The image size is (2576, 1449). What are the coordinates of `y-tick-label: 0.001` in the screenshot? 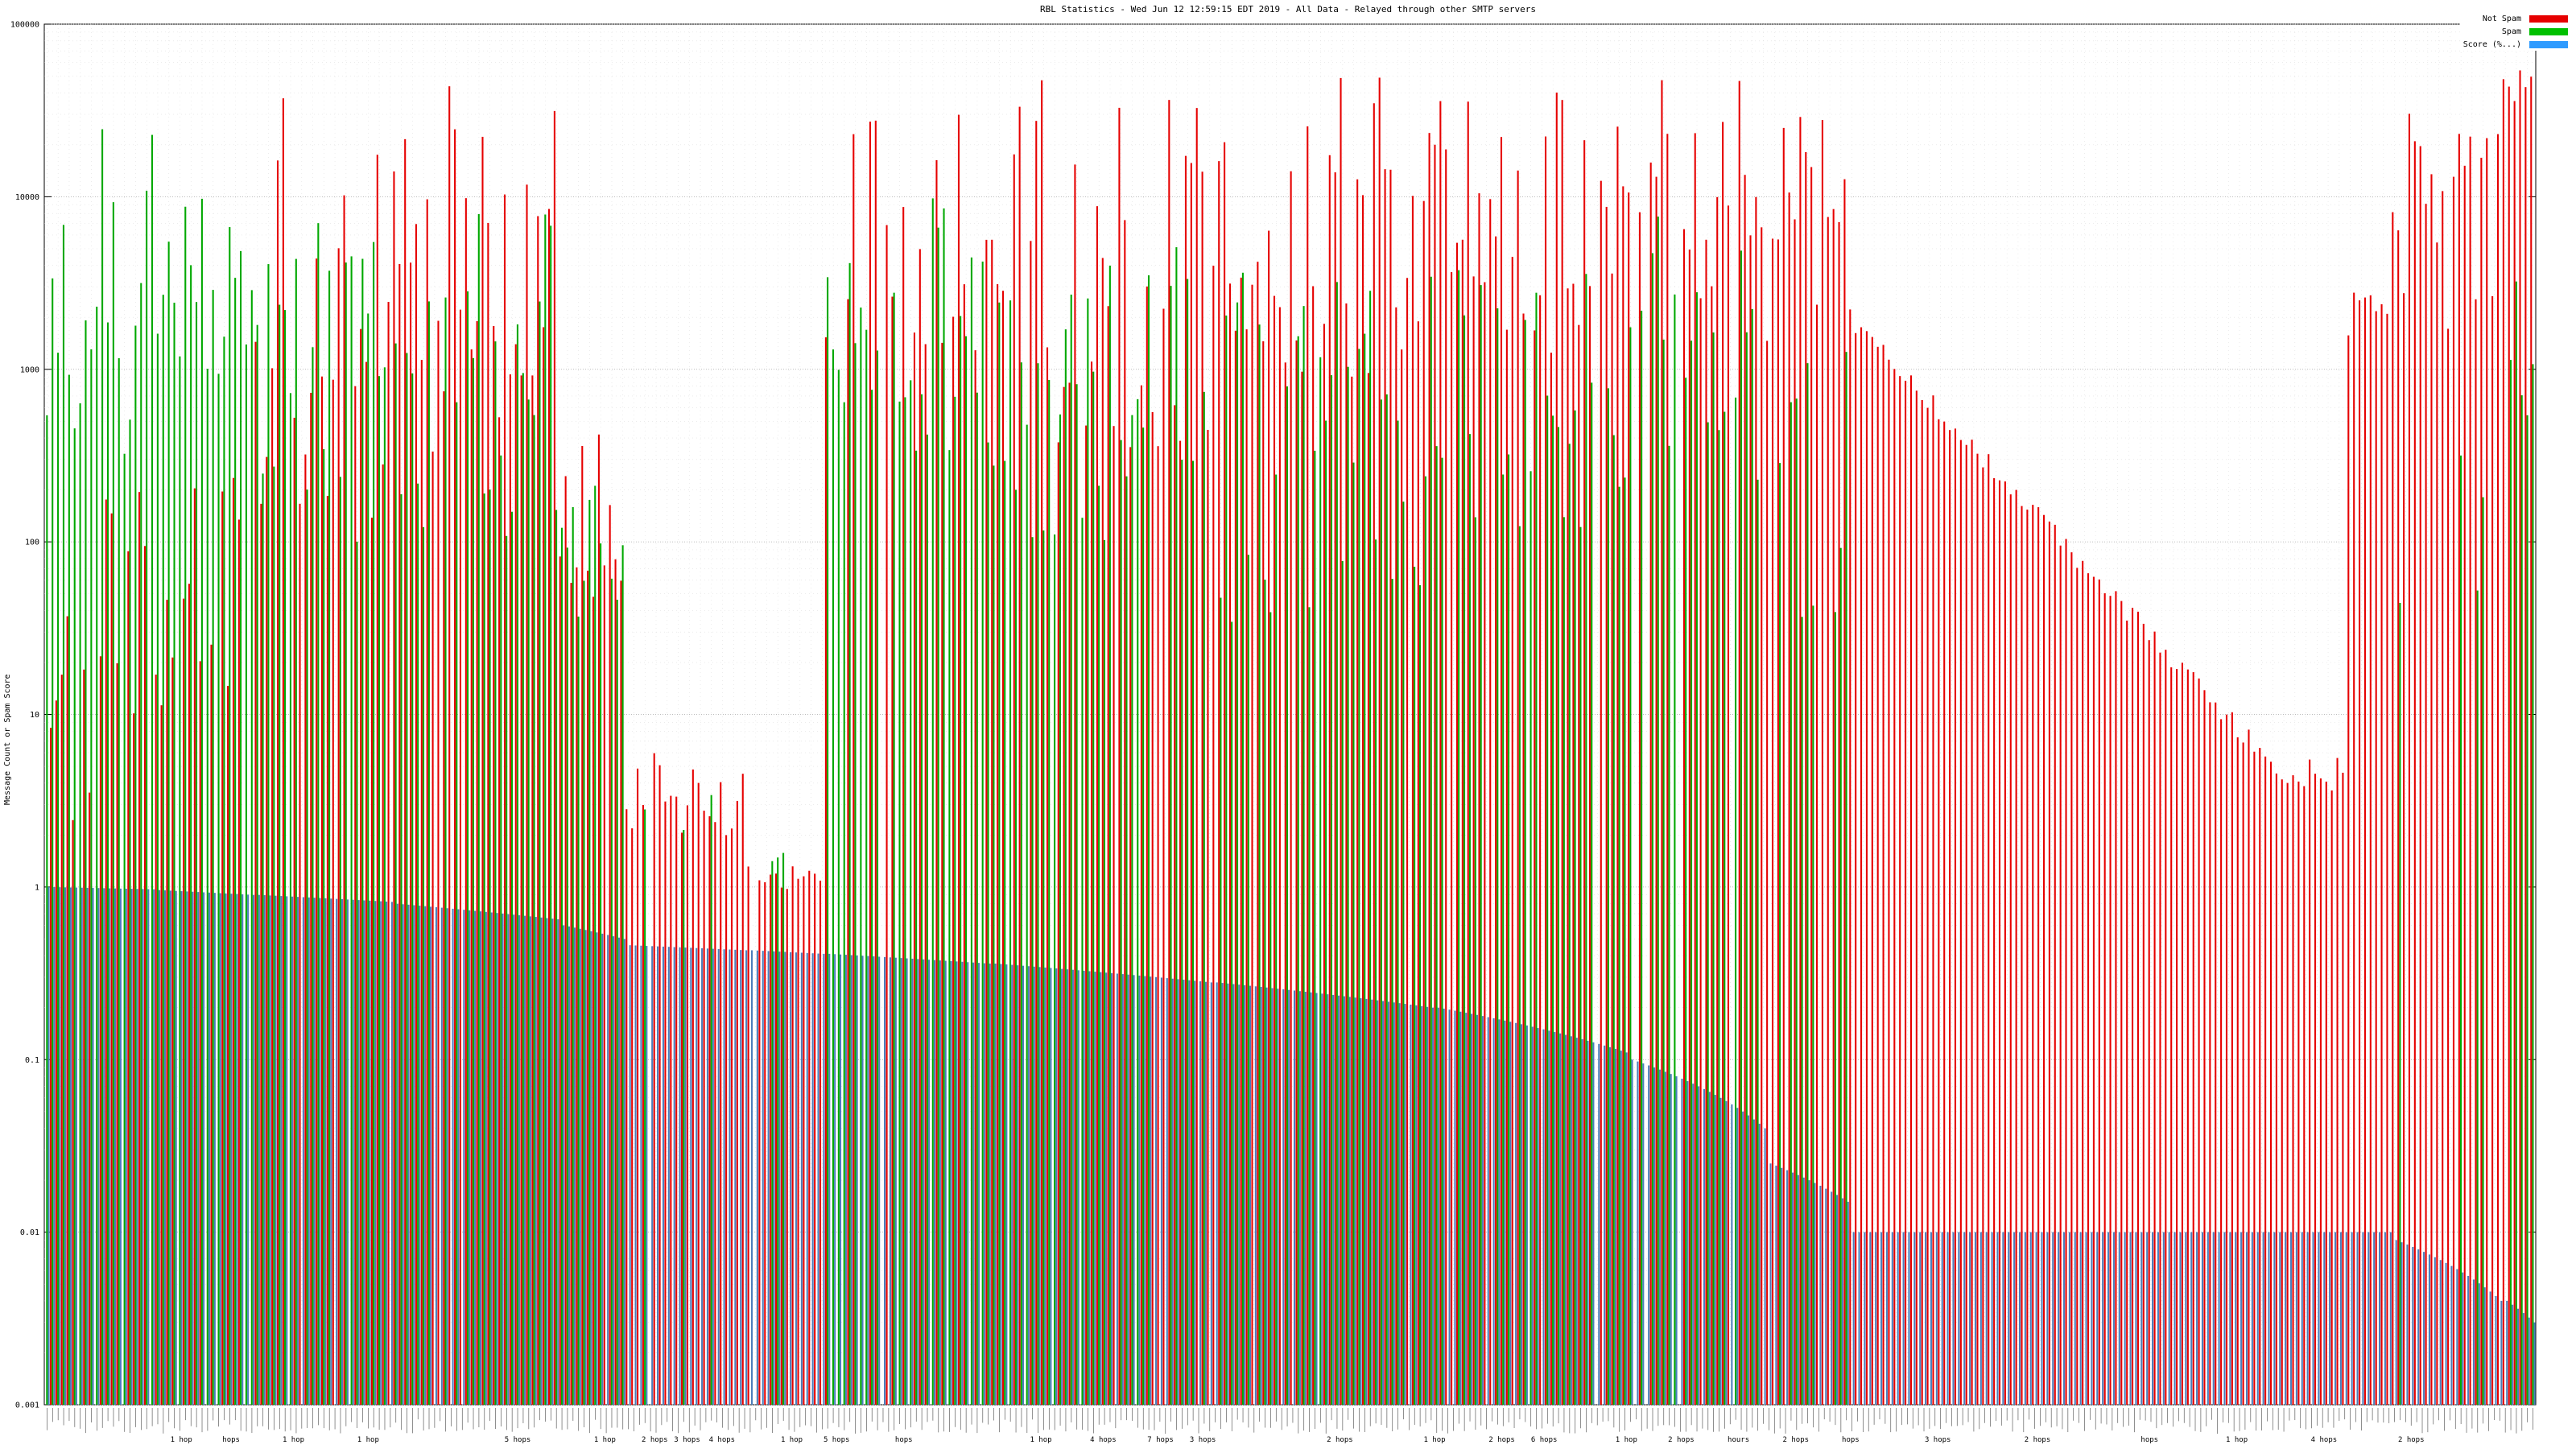 It's located at (27, 1406).